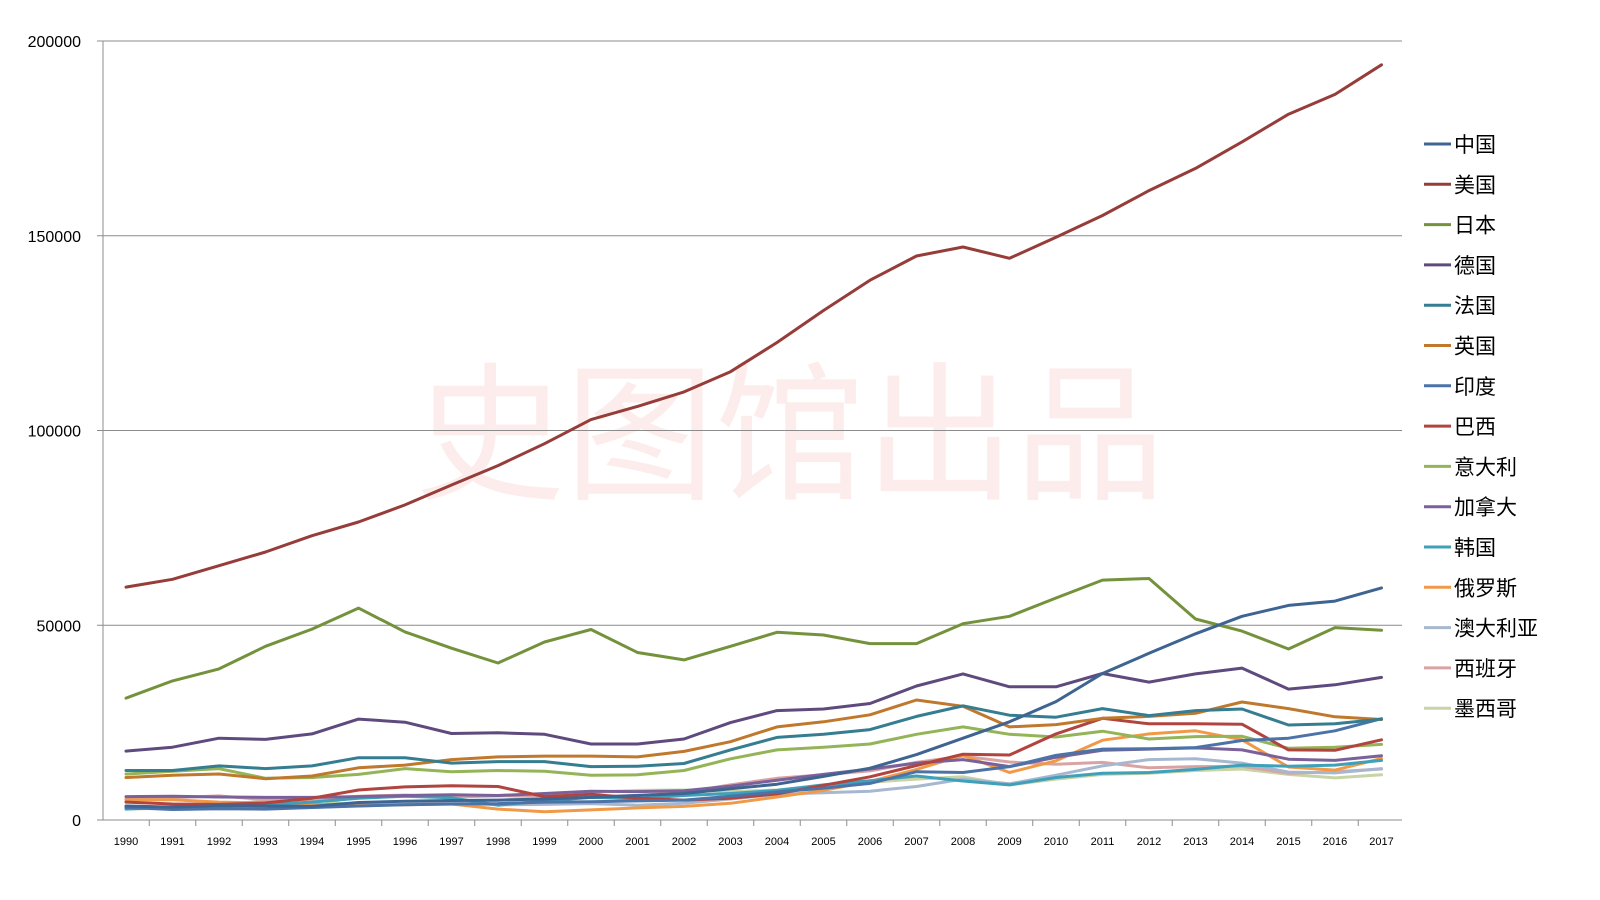 Image resolution: width=1600 pixels, height=900 pixels. I want to click on x-tick-label: 2014, so click(1242, 842).